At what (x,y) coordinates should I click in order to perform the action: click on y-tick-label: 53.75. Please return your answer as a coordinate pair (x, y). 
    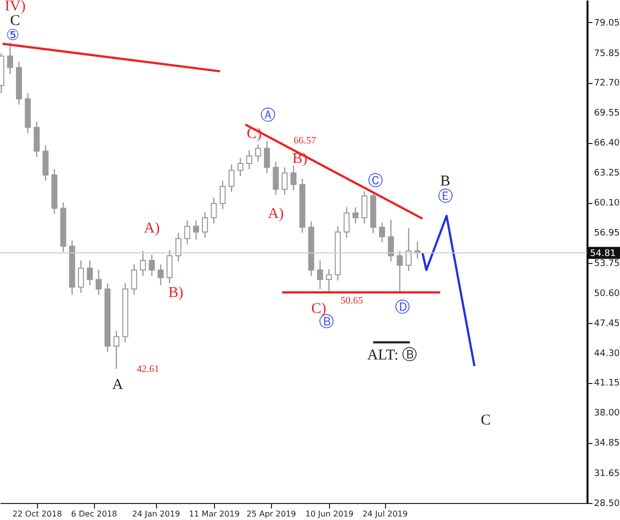
    Looking at the image, I should click on (607, 263).